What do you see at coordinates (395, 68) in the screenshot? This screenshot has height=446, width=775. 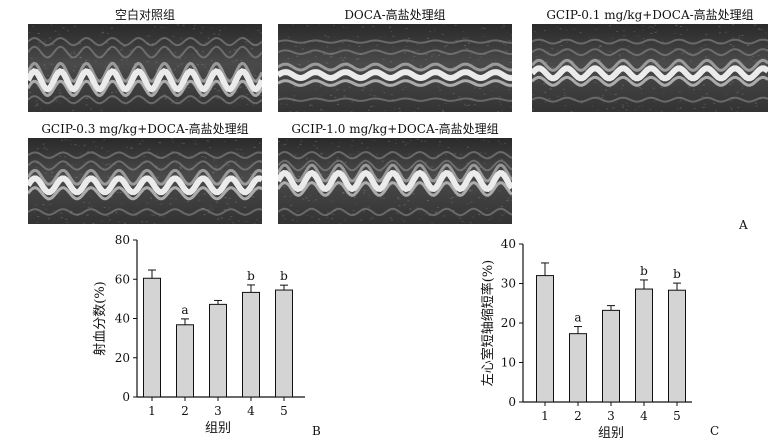 I see `echo-image-doca` at bounding box center [395, 68].